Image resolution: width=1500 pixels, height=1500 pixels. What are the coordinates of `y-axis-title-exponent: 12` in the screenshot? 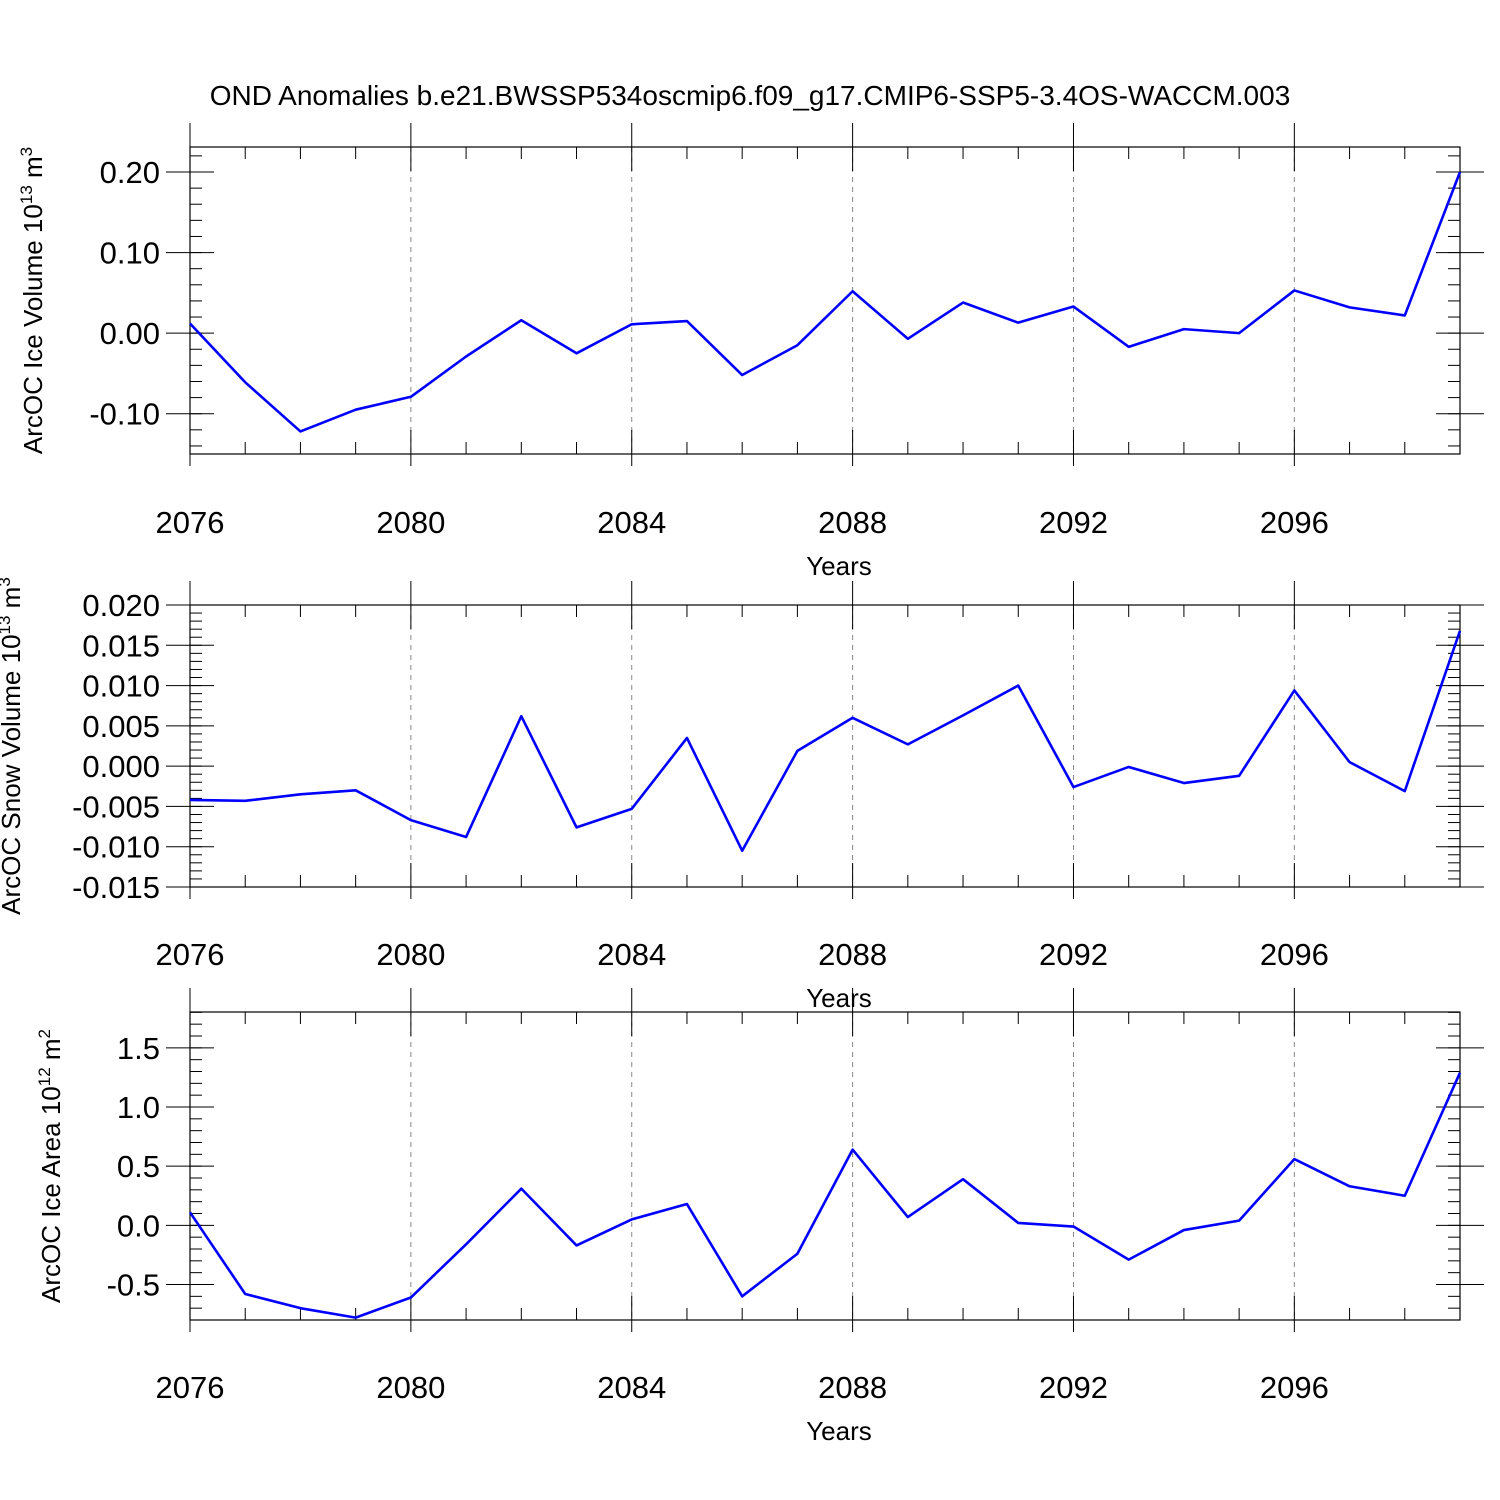 It's located at (44, 1076).